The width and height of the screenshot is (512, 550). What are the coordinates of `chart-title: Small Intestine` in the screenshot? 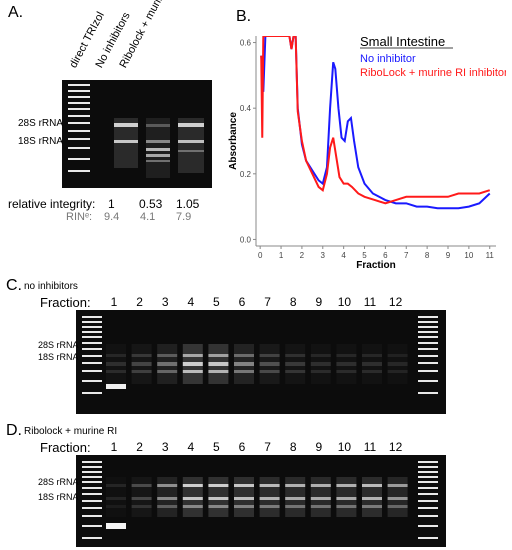 It's located at (402, 41).